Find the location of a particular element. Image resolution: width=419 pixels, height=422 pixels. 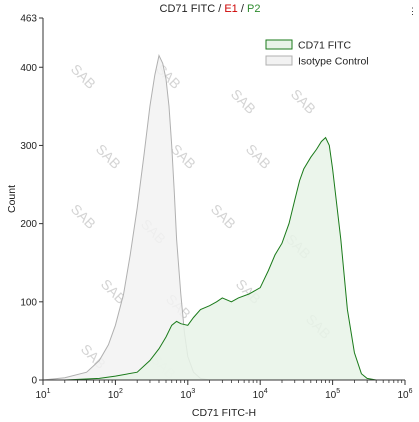

y-tick-label: 463 is located at coordinates (28, 19).